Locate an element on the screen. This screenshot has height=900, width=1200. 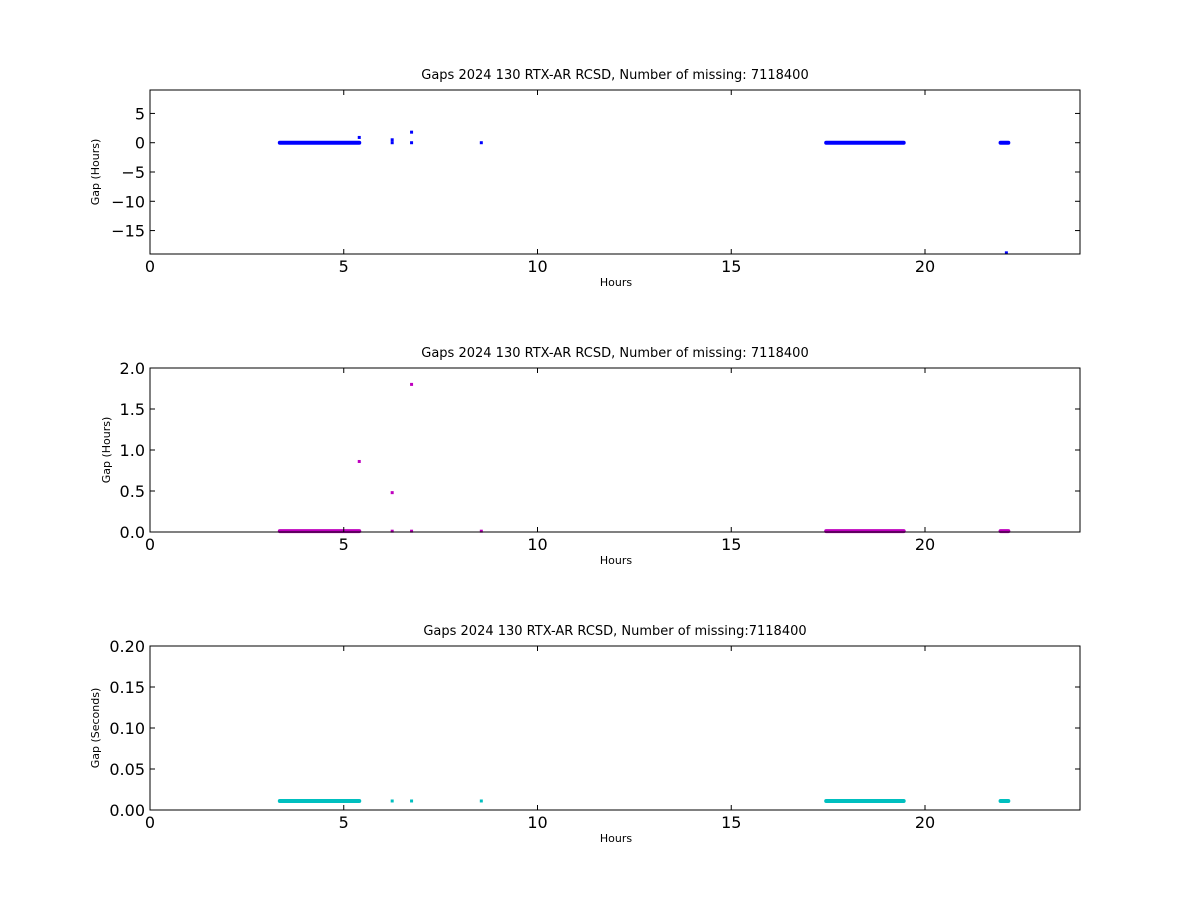
y-tick-label: 2.0 is located at coordinates (132, 368).